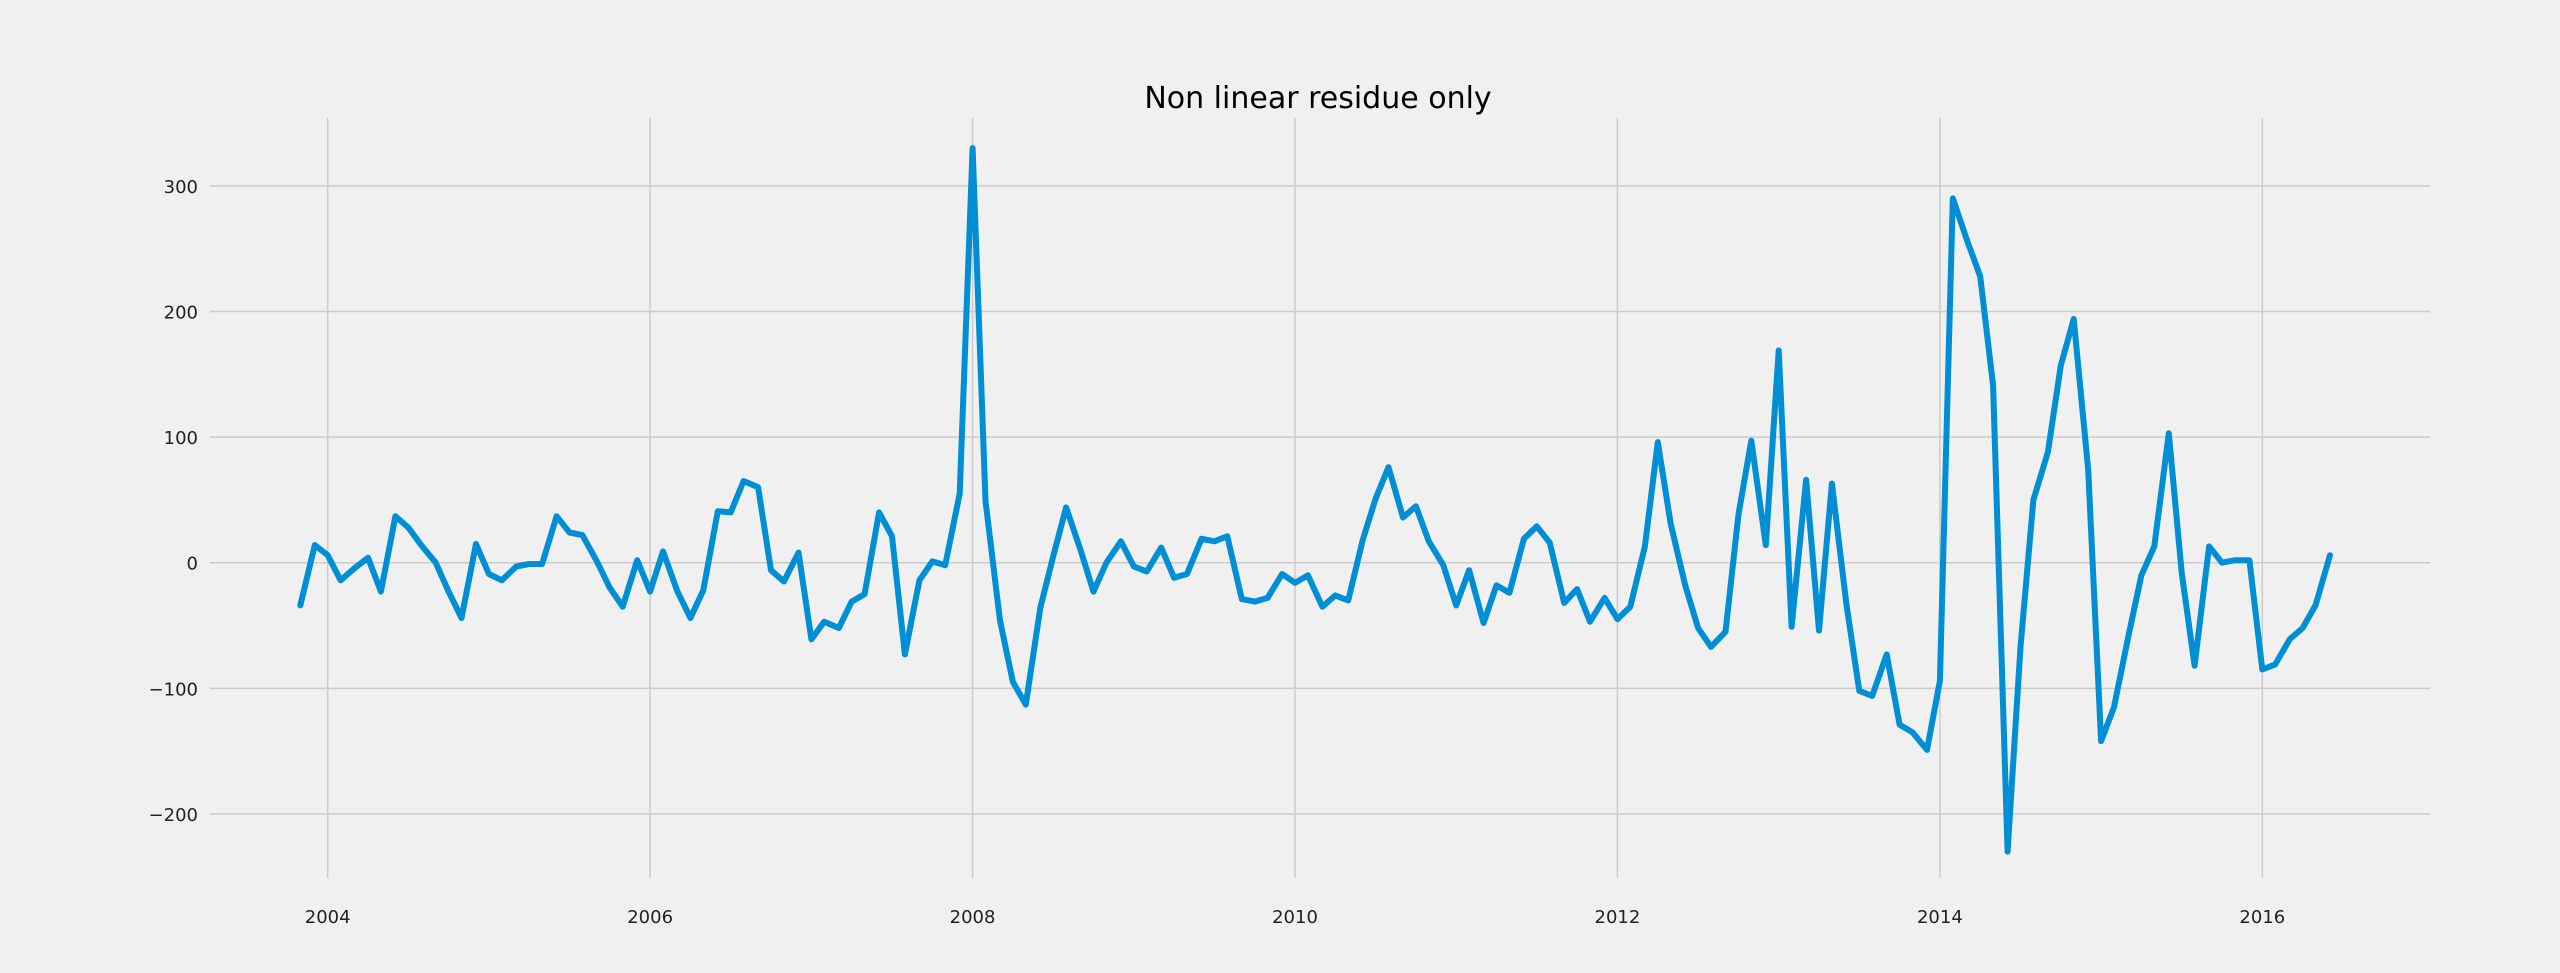 Image resolution: width=2560 pixels, height=973 pixels. What do you see at coordinates (1618, 917) in the screenshot?
I see `x-tick-label: 2012` at bounding box center [1618, 917].